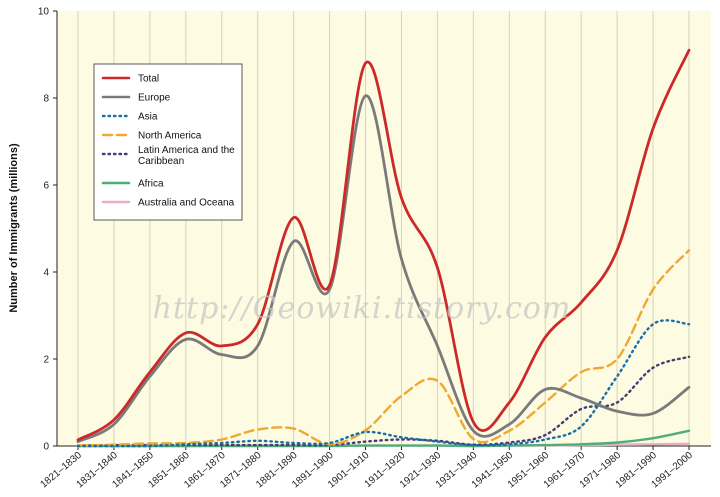  What do you see at coordinates (46, 99) in the screenshot?
I see `y-tick-label: 8` at bounding box center [46, 99].